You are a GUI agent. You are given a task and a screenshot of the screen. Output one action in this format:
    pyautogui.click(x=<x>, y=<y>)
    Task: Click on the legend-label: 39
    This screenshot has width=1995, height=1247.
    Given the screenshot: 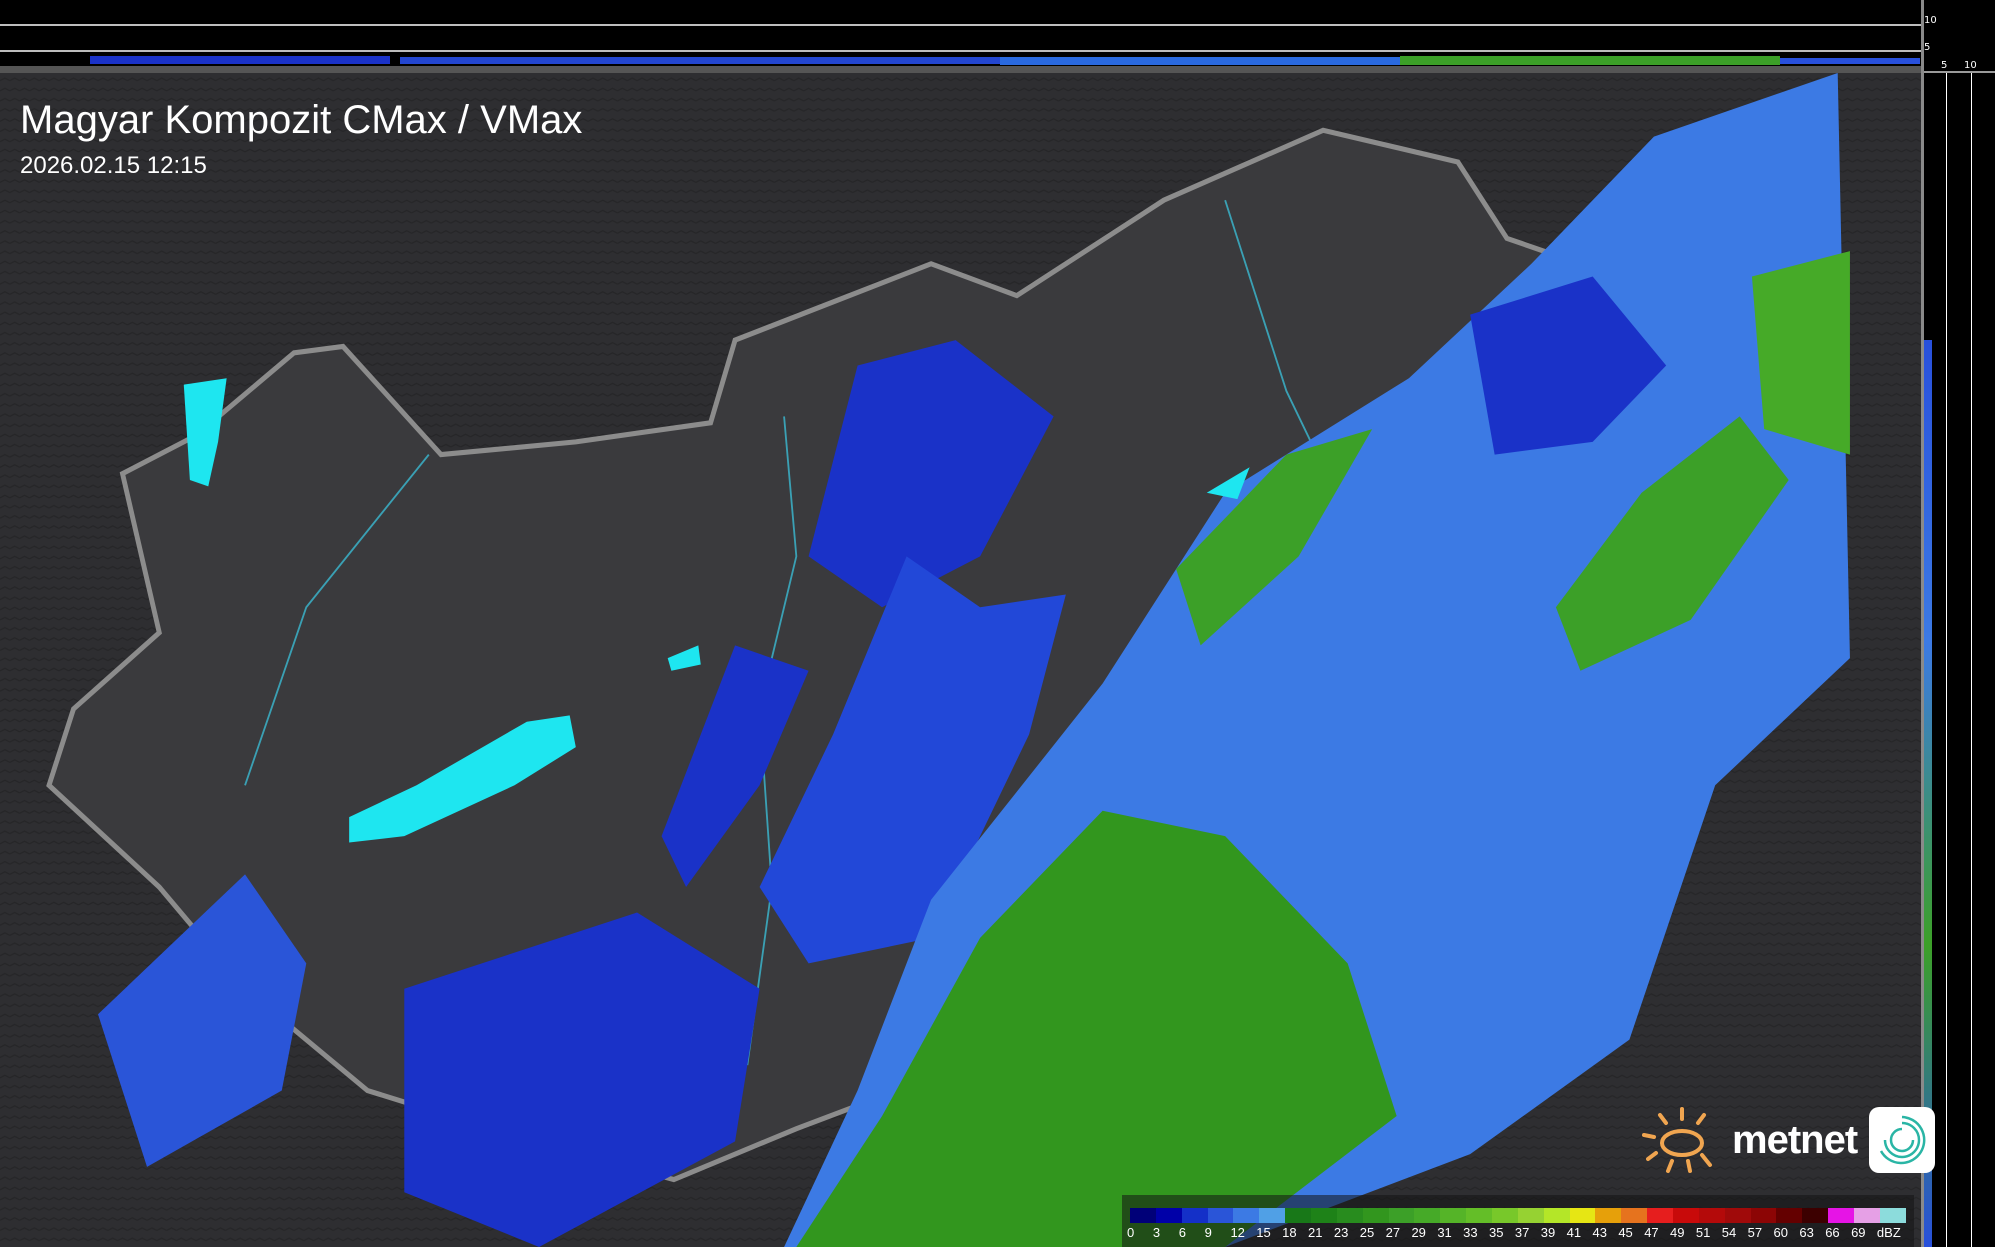 What is the action you would take?
    pyautogui.click(x=1548, y=1232)
    